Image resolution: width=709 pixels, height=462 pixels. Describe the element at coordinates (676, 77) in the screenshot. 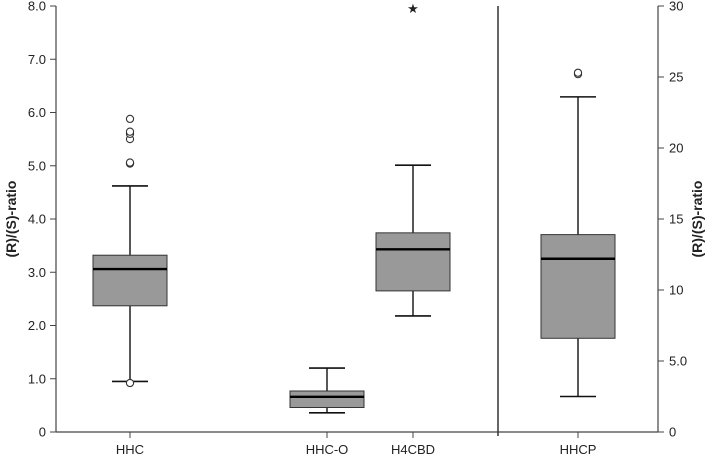

I see `y-tick-label: 25` at that location.